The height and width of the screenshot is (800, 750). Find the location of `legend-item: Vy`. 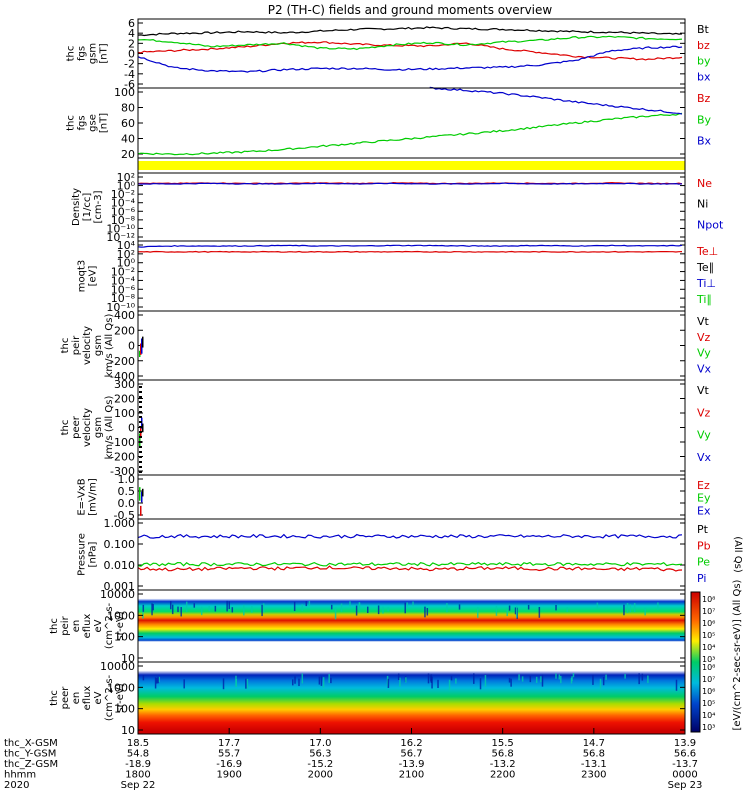

legend-item: Vy is located at coordinates (704, 435).